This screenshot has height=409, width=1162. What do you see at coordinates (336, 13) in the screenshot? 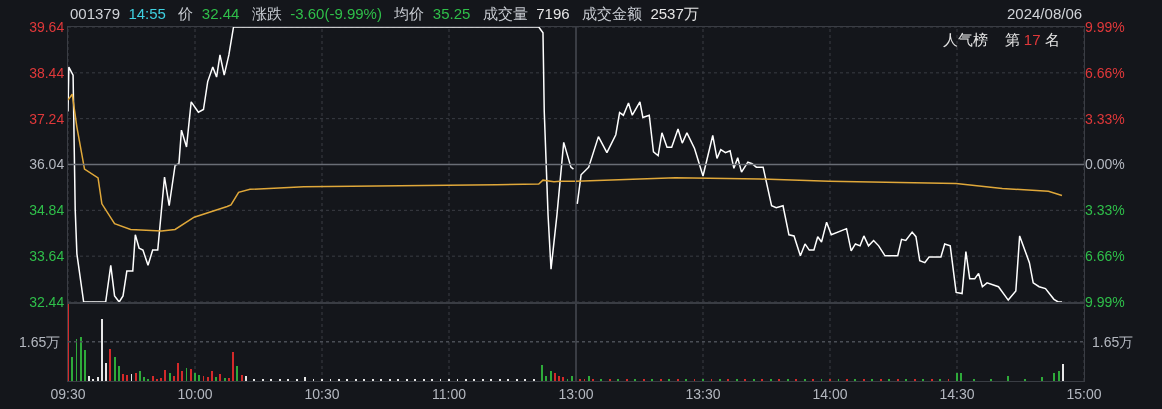
I see `text: -3.60(-9.99%)` at bounding box center [336, 13].